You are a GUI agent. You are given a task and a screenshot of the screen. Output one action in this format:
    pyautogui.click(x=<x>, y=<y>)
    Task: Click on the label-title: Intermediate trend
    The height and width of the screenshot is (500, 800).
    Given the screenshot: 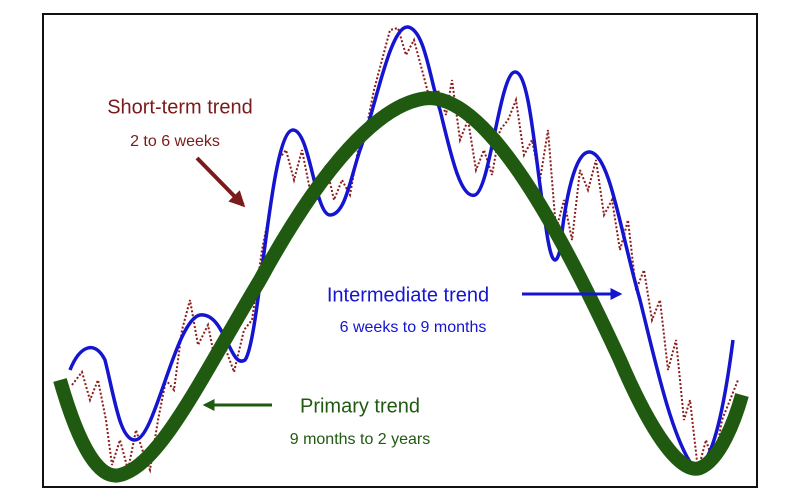 What is the action you would take?
    pyautogui.click(x=408, y=295)
    